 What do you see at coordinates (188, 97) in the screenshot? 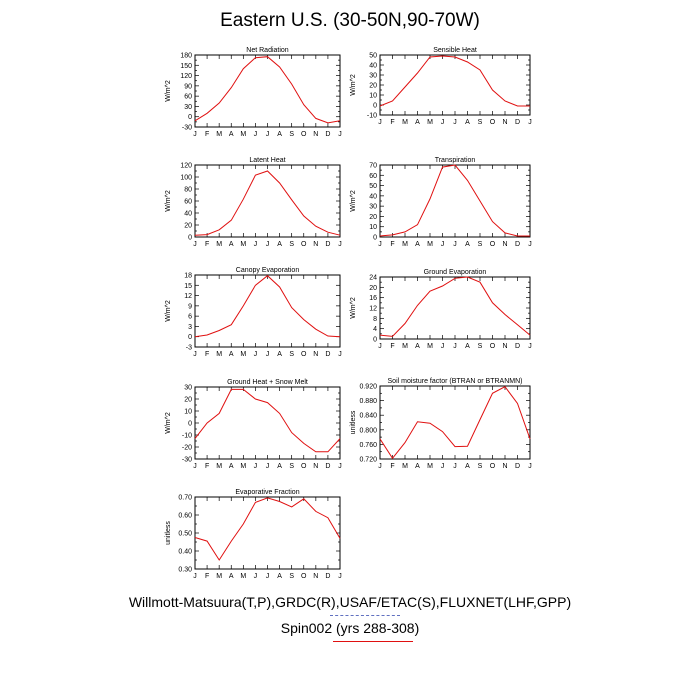
I see `y-tick-label-1-6: 60` at bounding box center [188, 97].